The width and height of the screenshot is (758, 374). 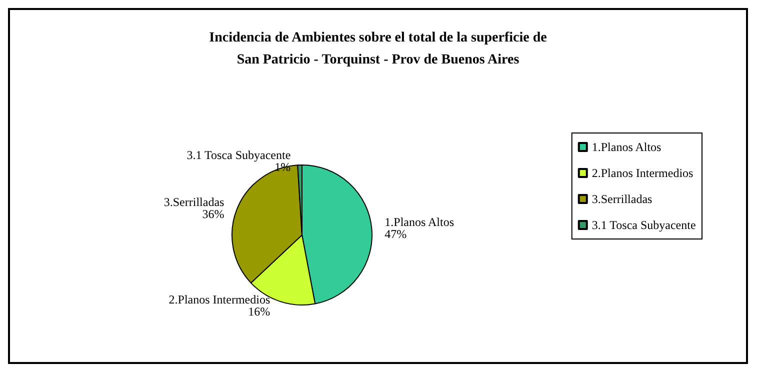 What do you see at coordinates (259, 311) in the screenshot?
I see `data-label: 16%` at bounding box center [259, 311].